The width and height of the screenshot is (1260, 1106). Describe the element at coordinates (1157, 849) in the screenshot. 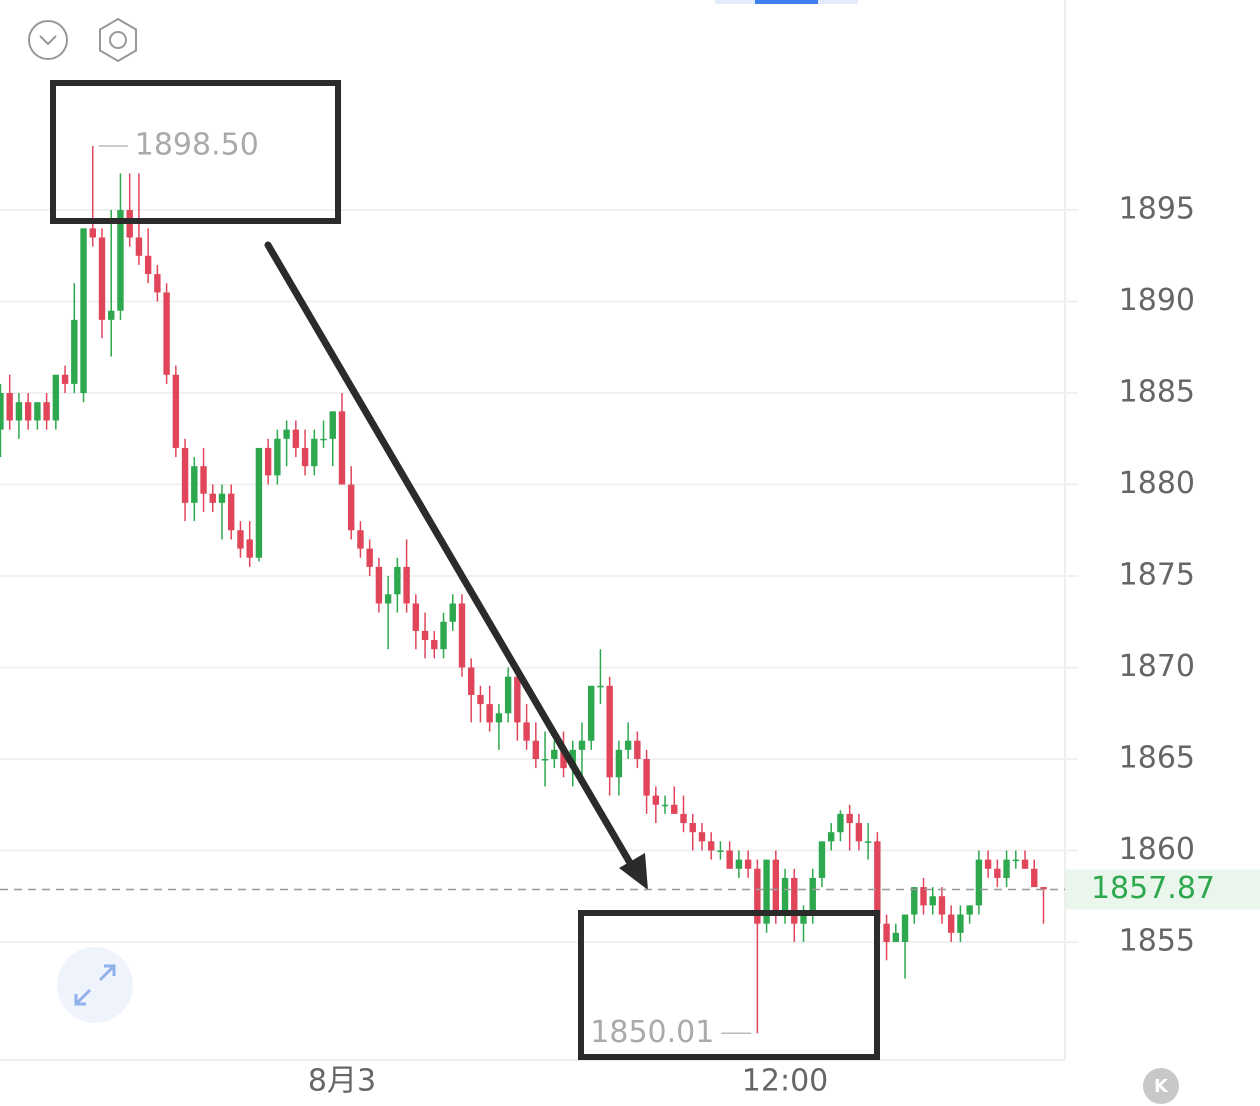

I see `y-tick-label: 1860` at that location.